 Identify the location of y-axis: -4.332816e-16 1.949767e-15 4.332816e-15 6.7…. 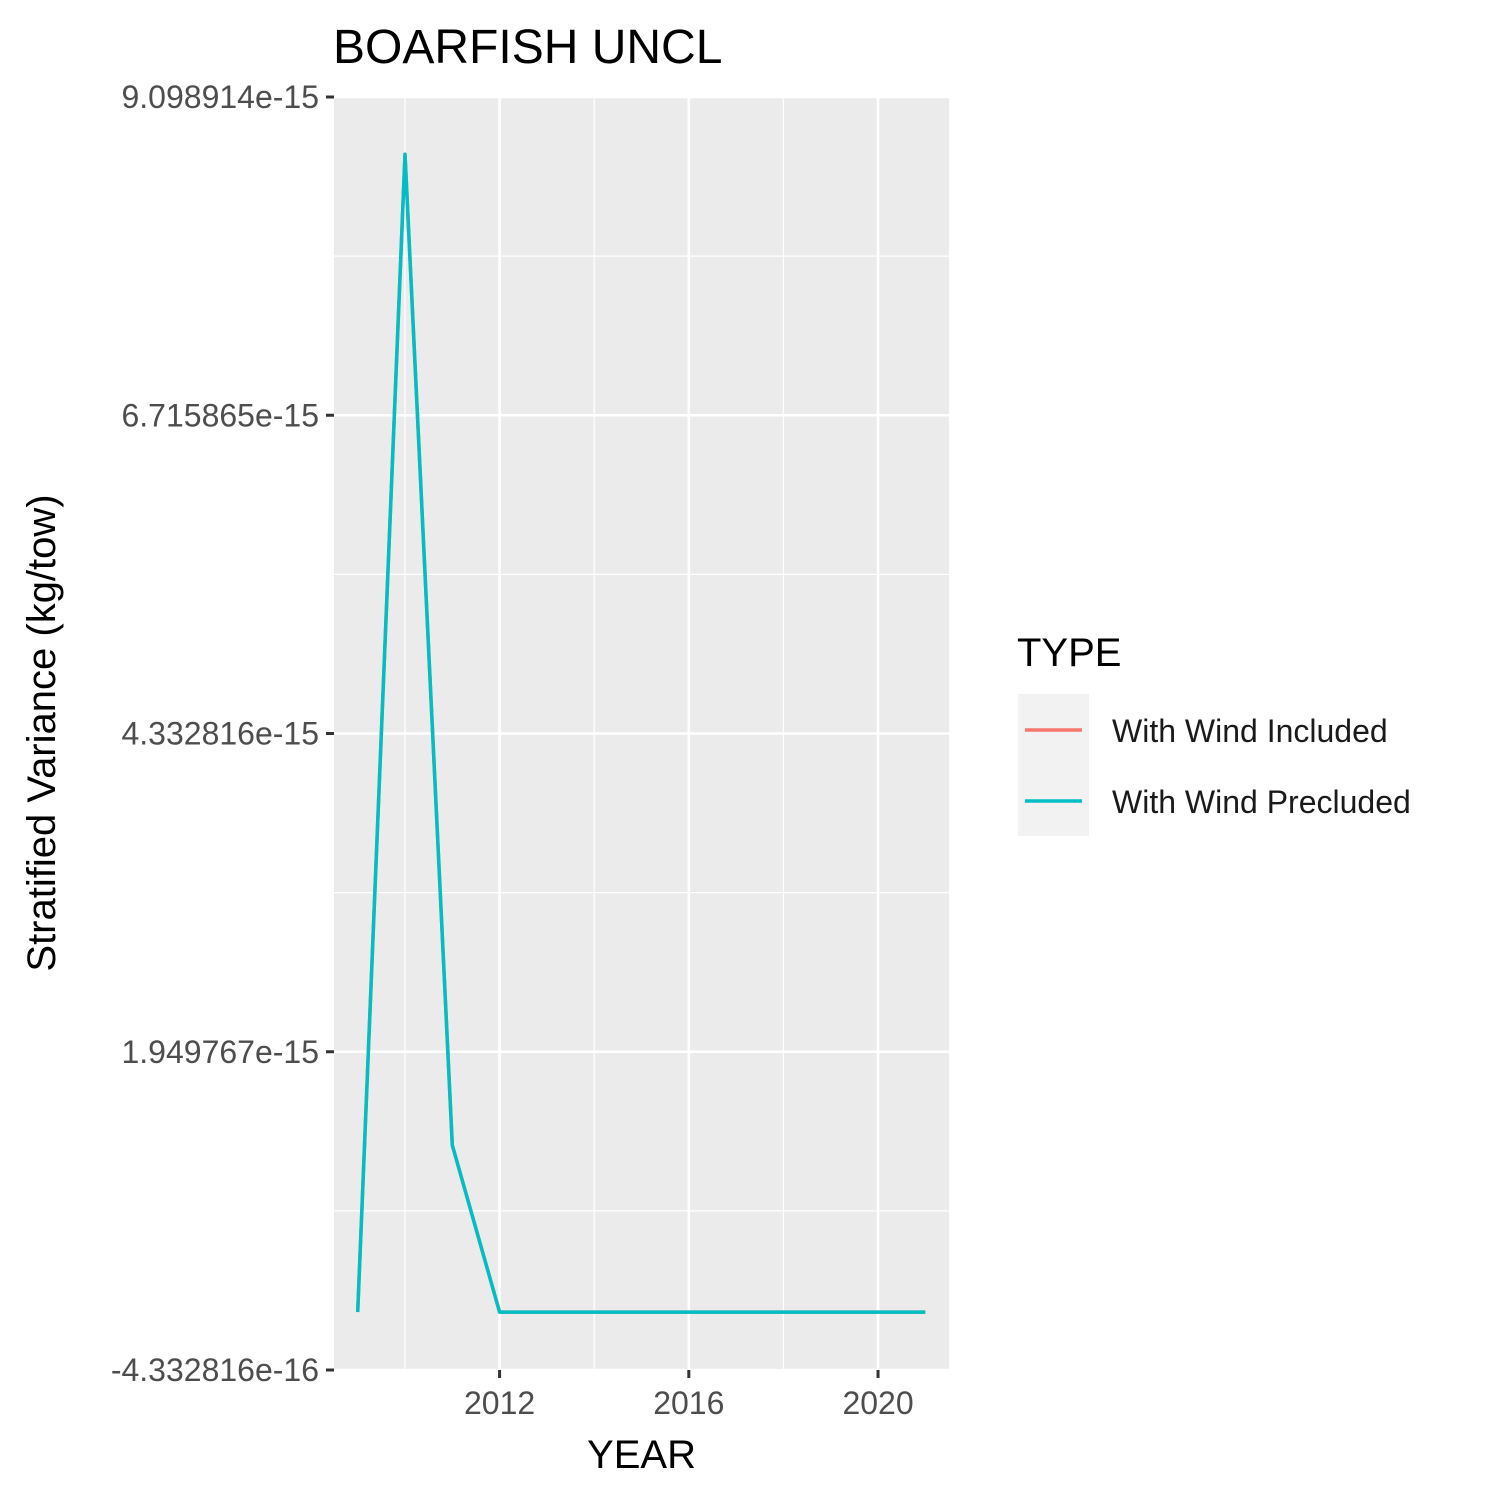
(222, 733).